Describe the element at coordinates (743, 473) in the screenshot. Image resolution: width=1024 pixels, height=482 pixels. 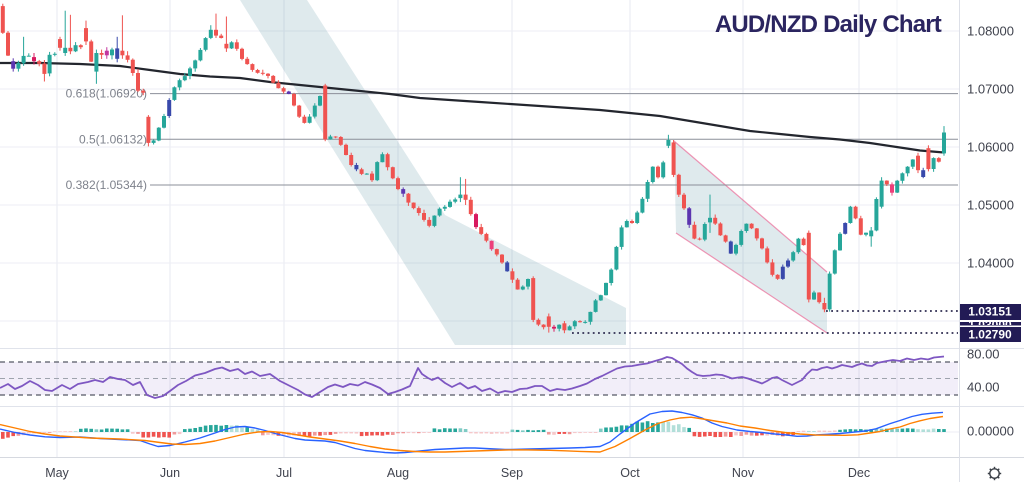
I see `svg-text: Nov` at that location.